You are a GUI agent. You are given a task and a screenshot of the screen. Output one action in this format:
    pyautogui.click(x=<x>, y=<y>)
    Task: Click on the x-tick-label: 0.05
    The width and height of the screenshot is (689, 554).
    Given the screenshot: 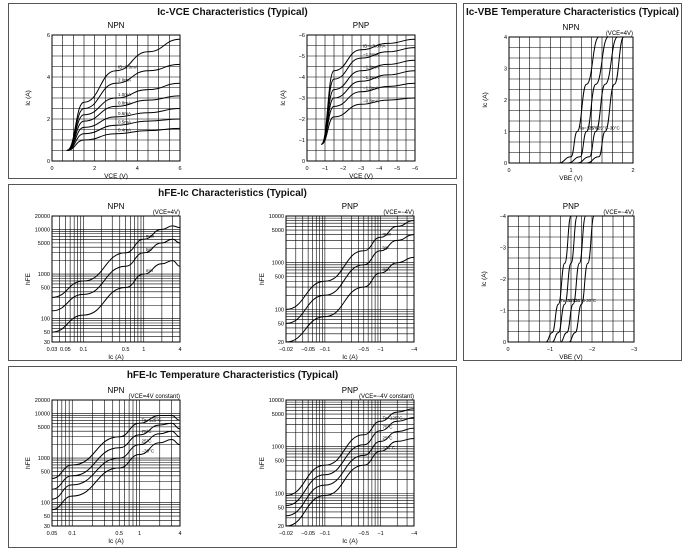 What is the action you would take?
    pyautogui.click(x=65, y=350)
    